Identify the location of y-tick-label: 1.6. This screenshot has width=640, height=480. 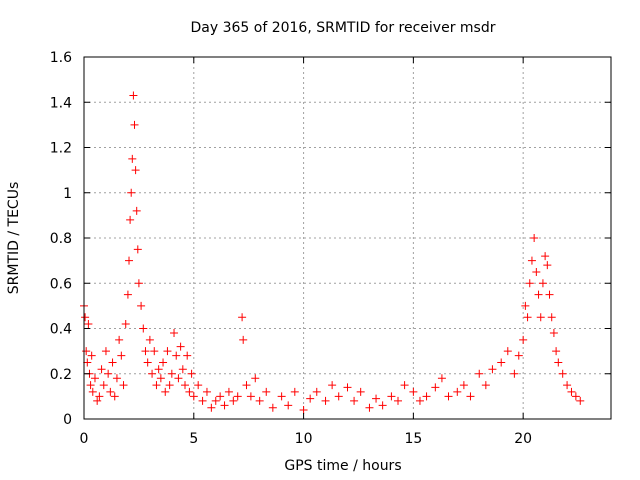
(61, 58).